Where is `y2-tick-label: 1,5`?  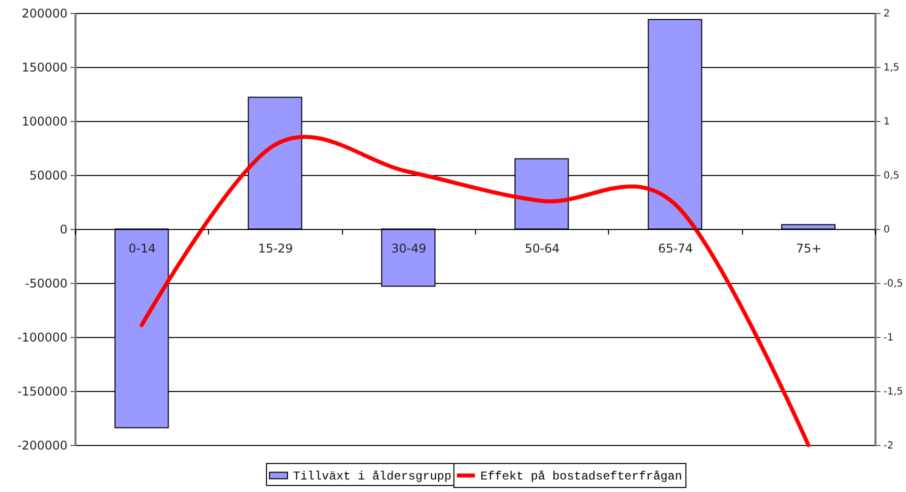
y2-tick-label: 1,5 is located at coordinates (892, 68).